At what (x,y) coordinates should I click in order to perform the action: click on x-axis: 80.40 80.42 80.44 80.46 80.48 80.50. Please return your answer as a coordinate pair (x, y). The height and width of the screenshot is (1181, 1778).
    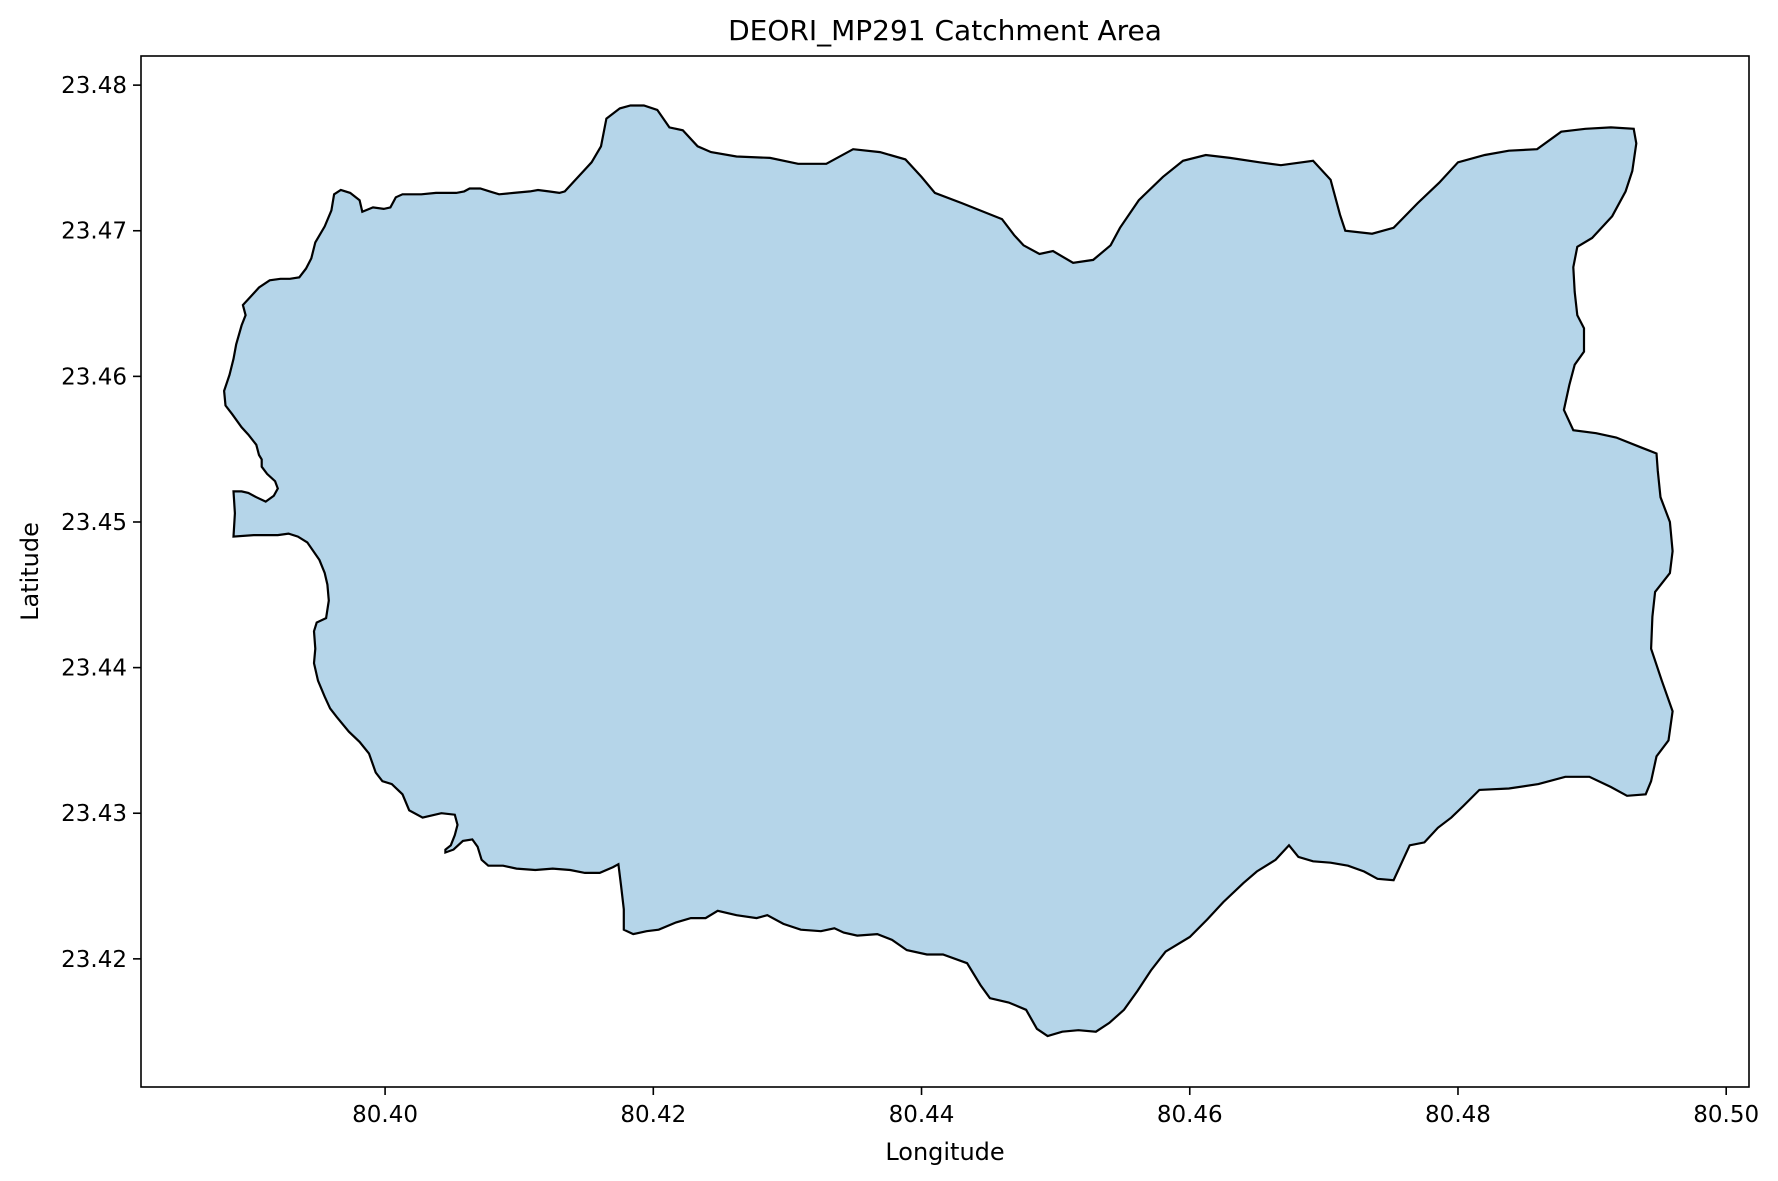
    Looking at the image, I should click on (1055, 1107).